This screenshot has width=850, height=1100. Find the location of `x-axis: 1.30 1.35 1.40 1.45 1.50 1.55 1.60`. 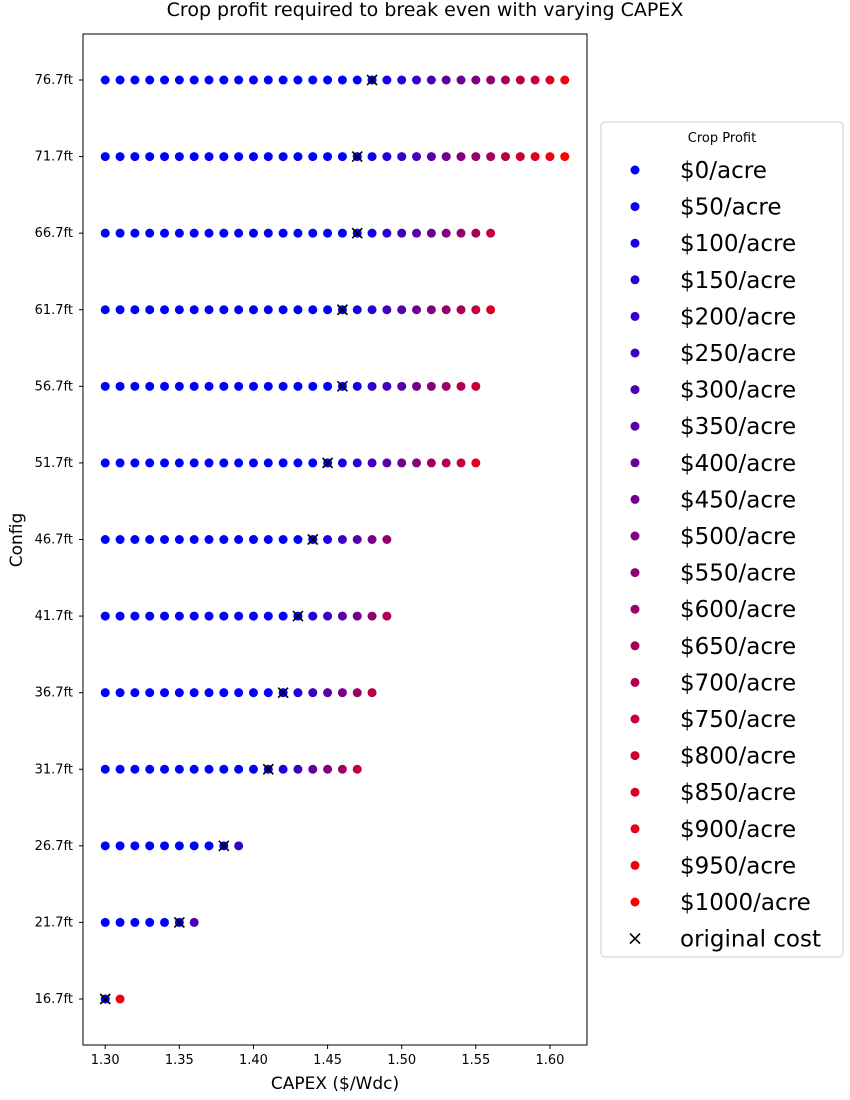

x-axis: 1.30 1.35 1.40 1.45 1.50 1.55 1.60 is located at coordinates (327, 1056).